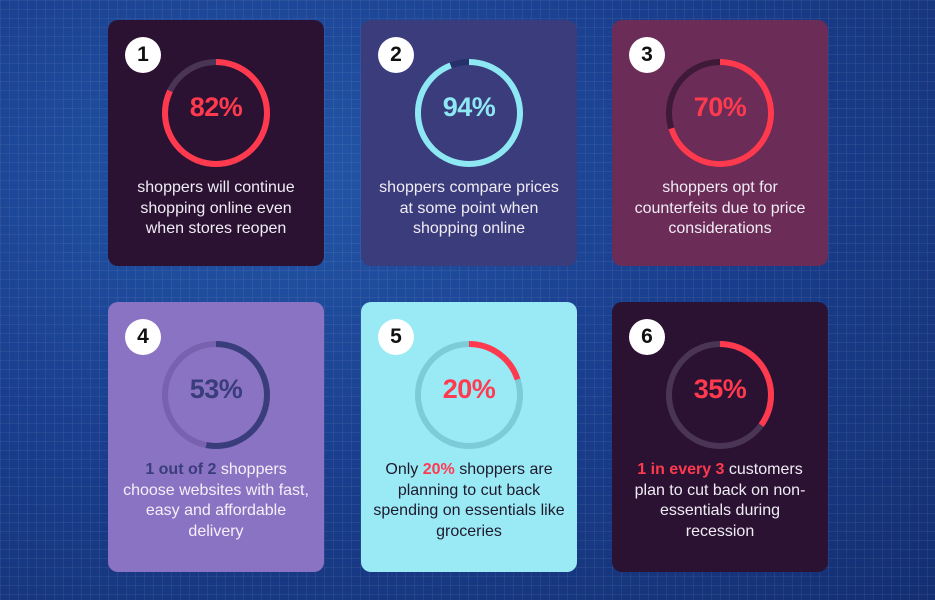 The image size is (935, 600). What do you see at coordinates (396, 337) in the screenshot?
I see `step-number-badge: 5` at bounding box center [396, 337].